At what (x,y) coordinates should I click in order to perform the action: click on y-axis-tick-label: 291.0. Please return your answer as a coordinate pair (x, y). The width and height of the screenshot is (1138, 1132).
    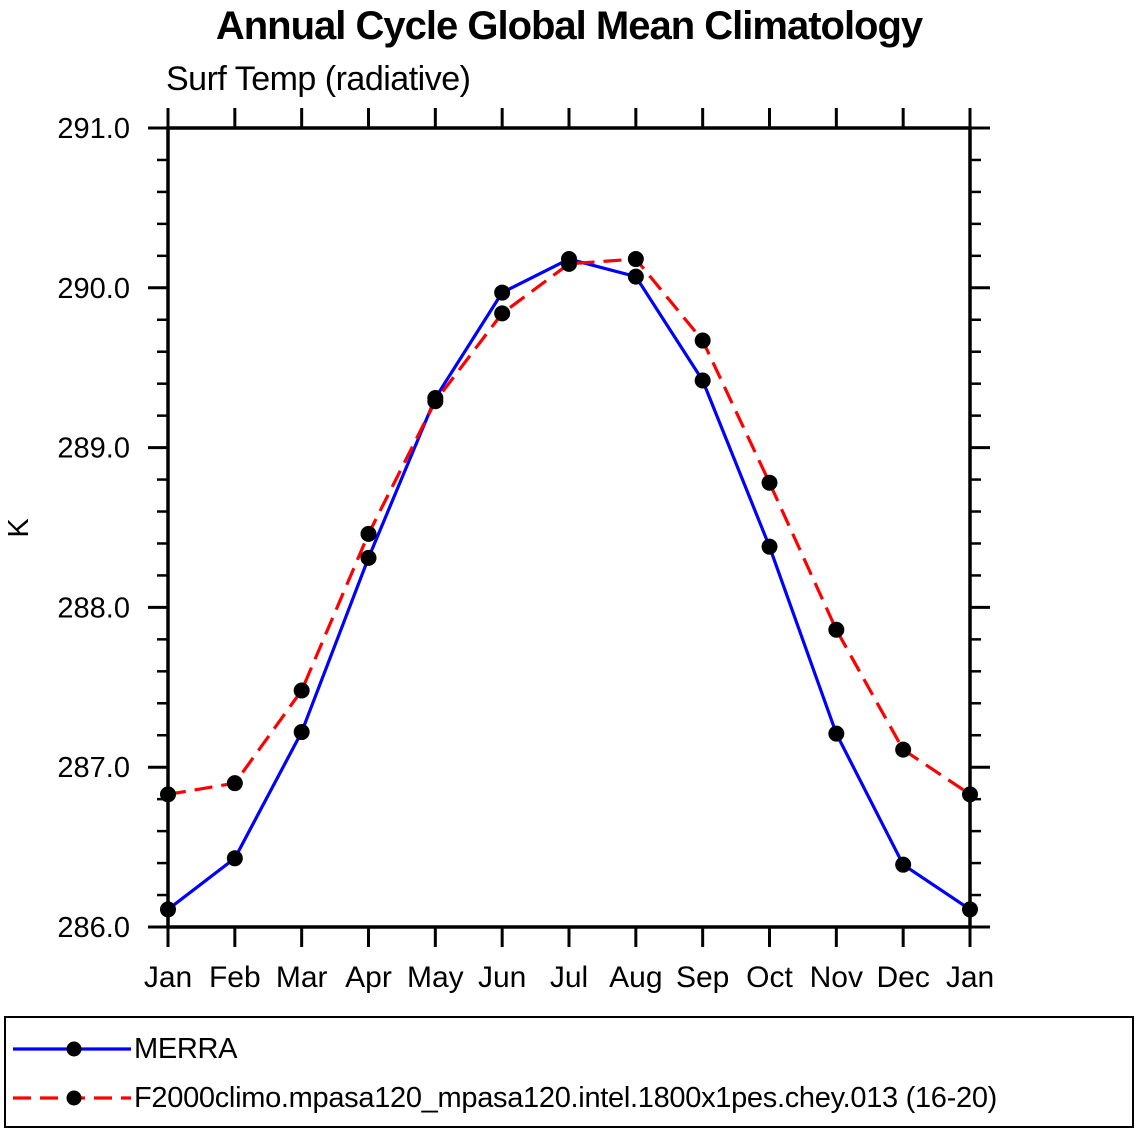
    Looking at the image, I should click on (93, 129).